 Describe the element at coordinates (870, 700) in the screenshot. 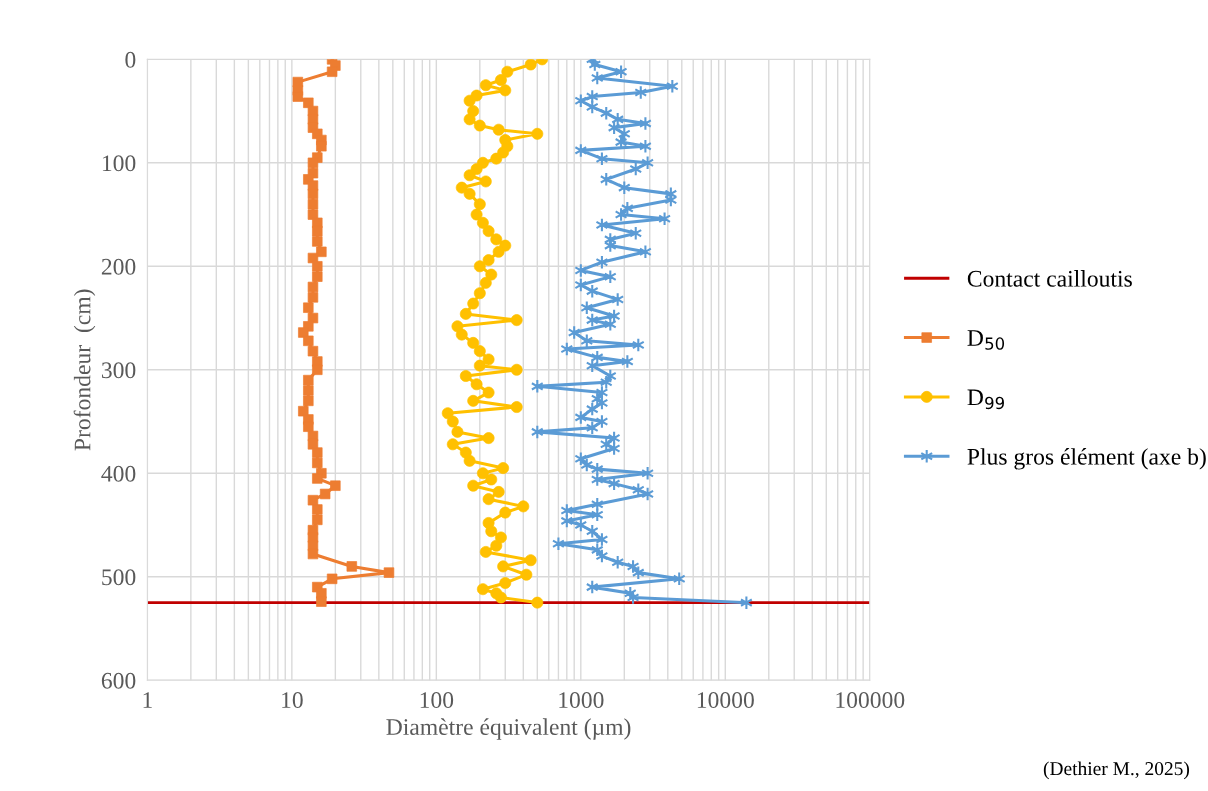

I see `x-tick-label: 100000` at that location.